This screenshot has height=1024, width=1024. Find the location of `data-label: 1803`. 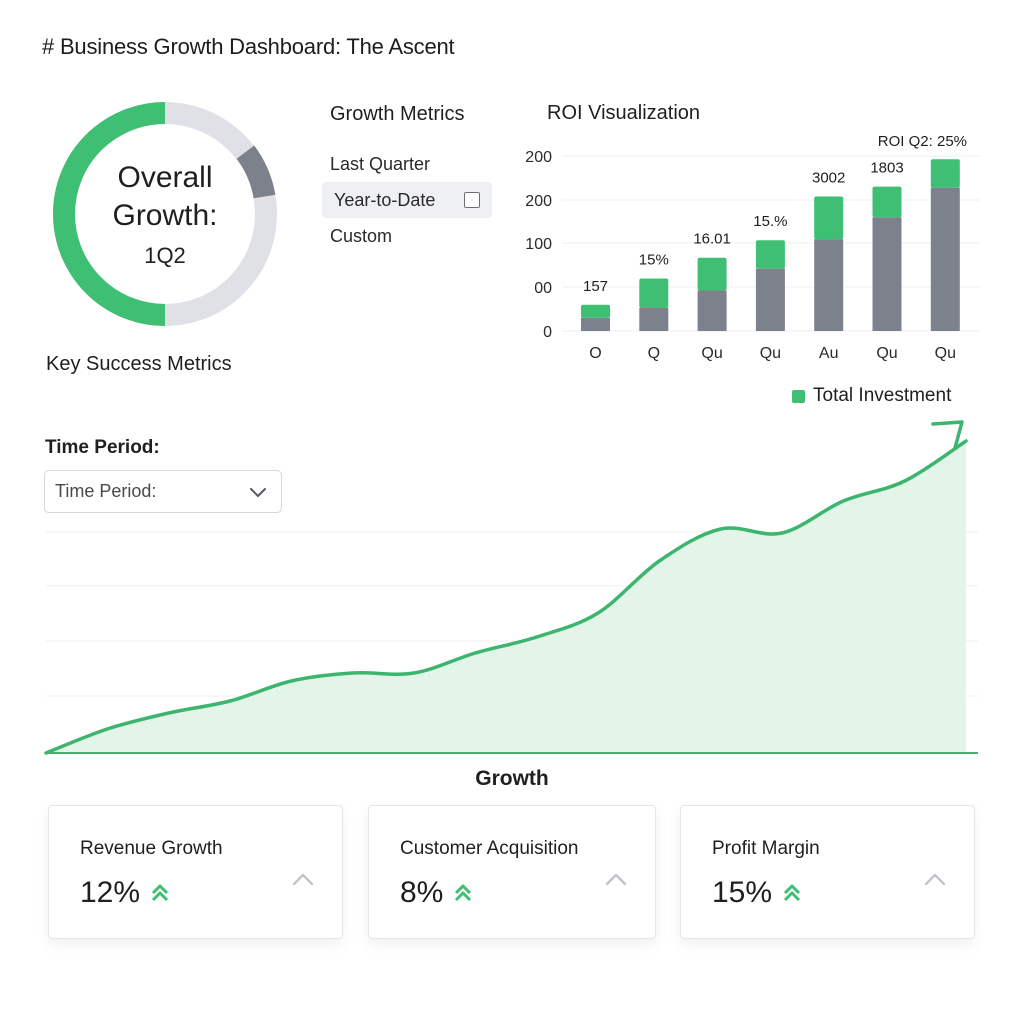

data-label: 1803 is located at coordinates (886, 168).